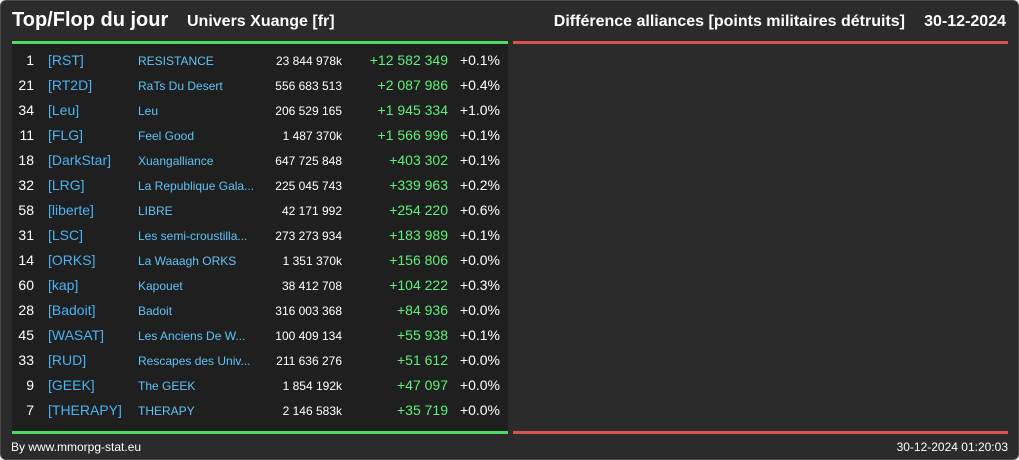  I want to click on points-cell: 1 351 370k, so click(312, 261).